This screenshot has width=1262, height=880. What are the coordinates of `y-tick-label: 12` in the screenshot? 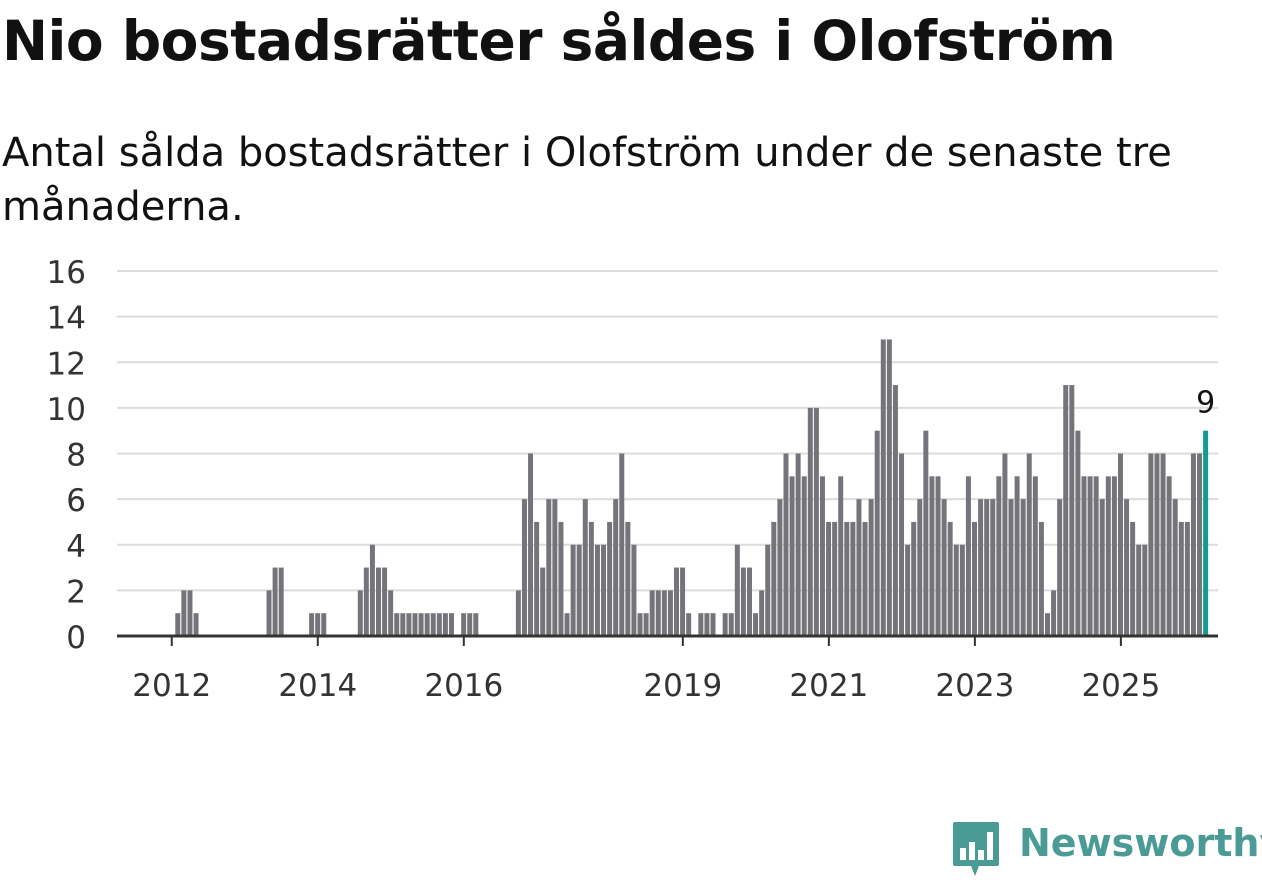 It's located at (66, 364).